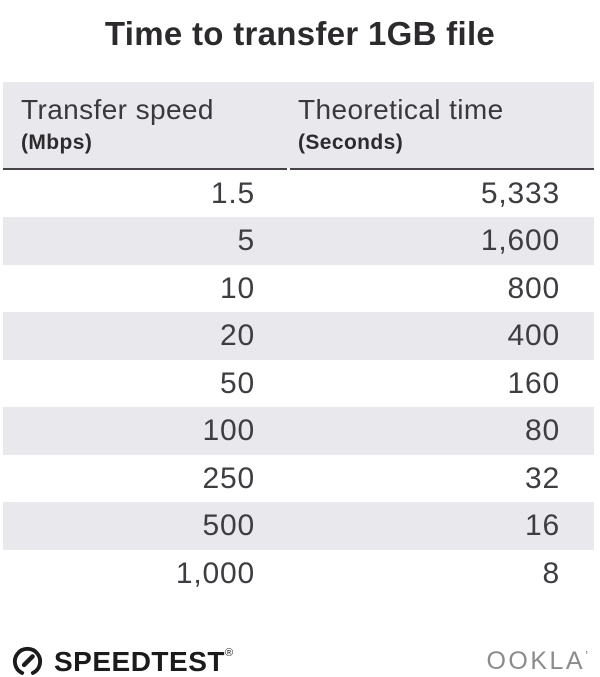 The width and height of the screenshot is (600, 677). I want to click on table-row: 1.5 5,333, so click(298, 193).